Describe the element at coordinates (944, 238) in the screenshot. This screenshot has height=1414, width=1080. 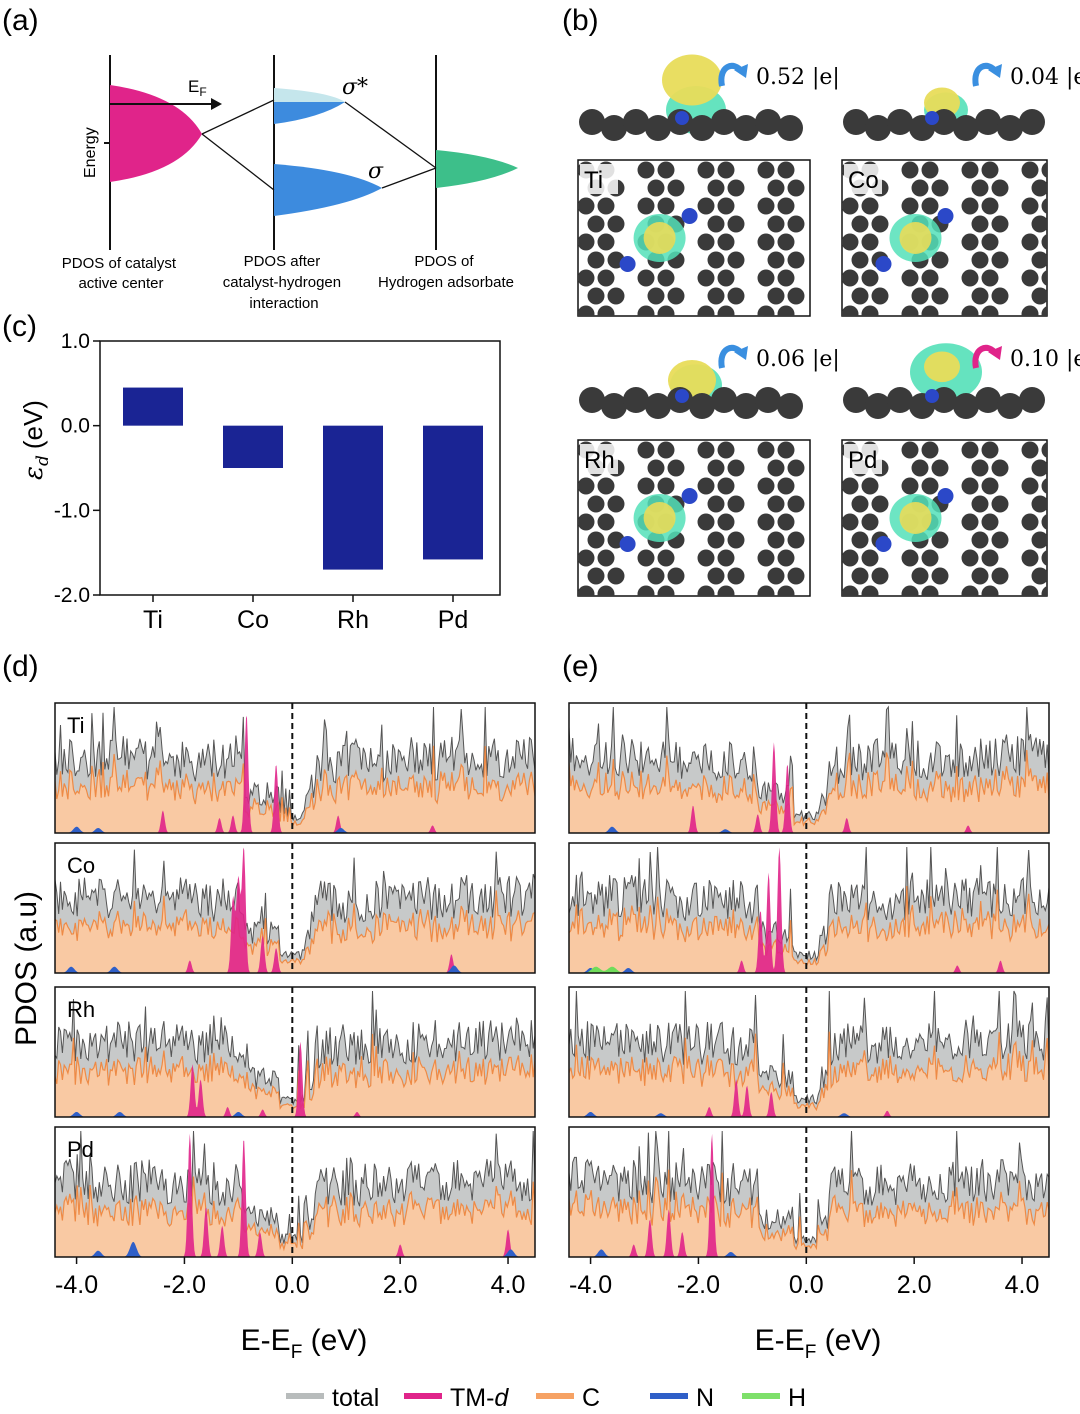
I see `top-view: Co` at that location.